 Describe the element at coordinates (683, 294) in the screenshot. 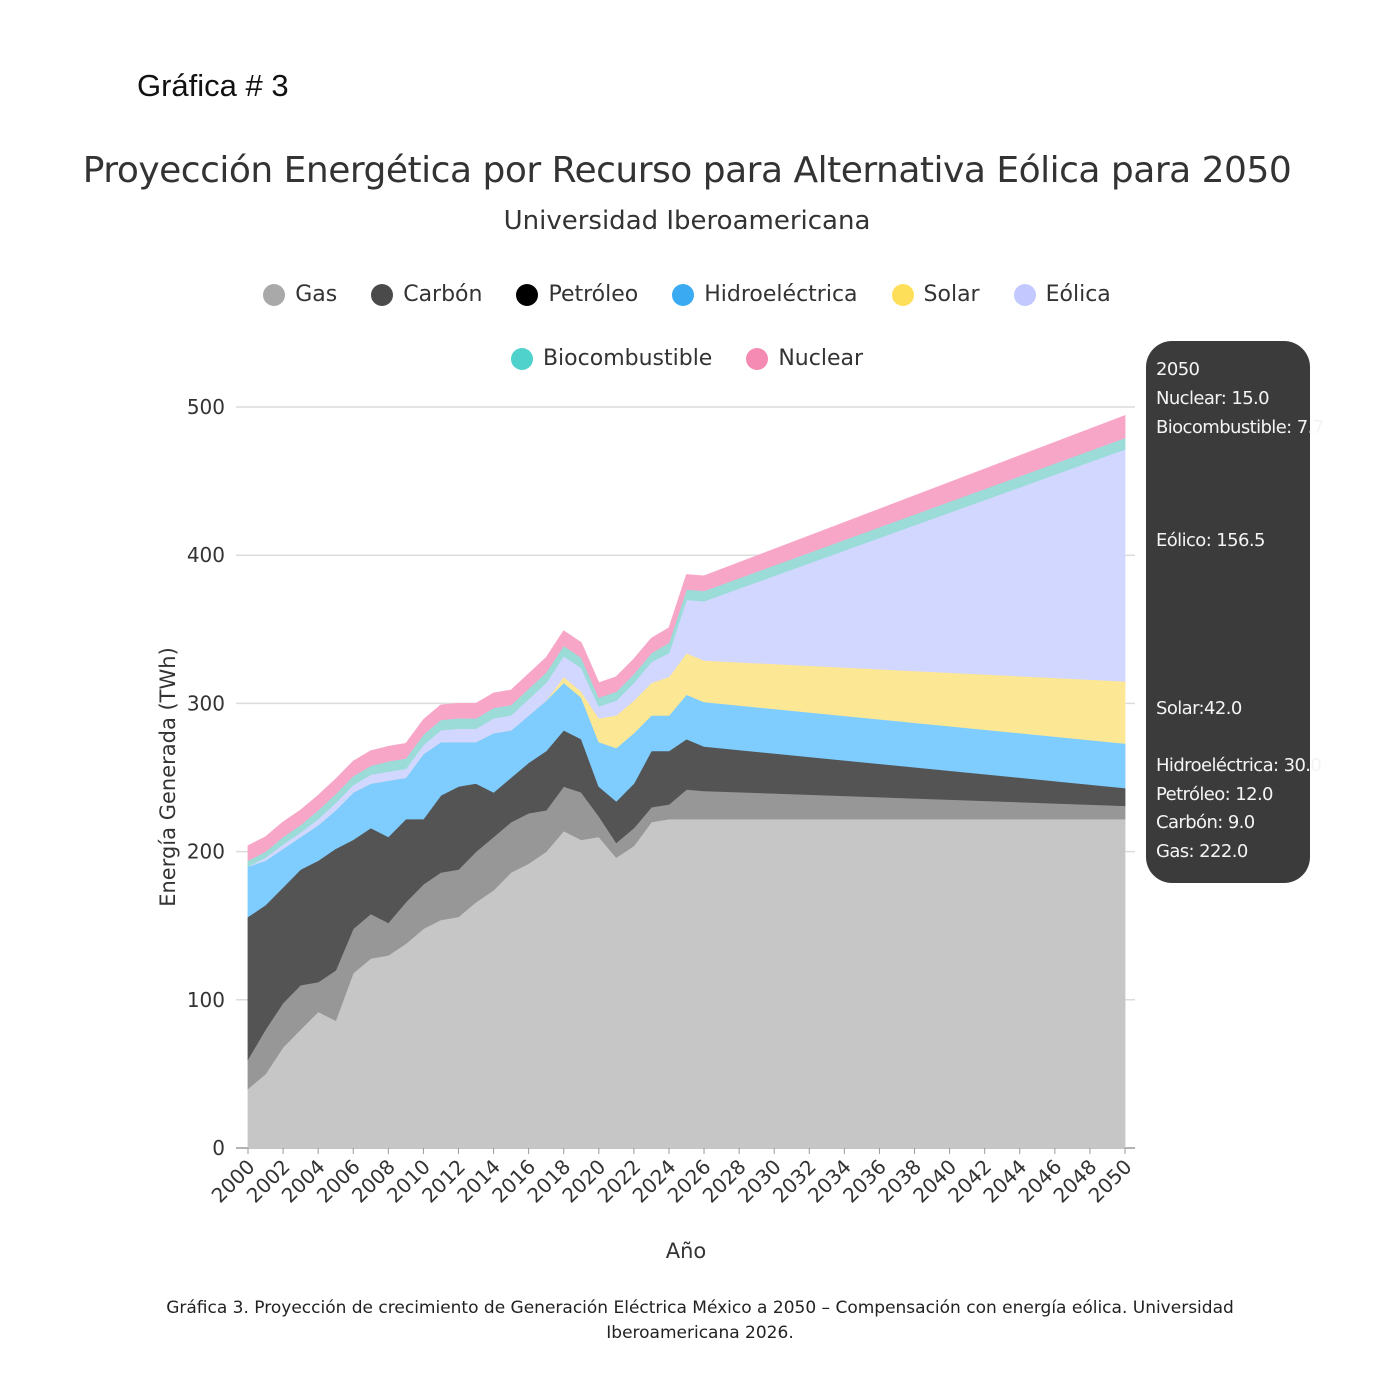

I see `legend-swatch-hidroelectrica` at that location.